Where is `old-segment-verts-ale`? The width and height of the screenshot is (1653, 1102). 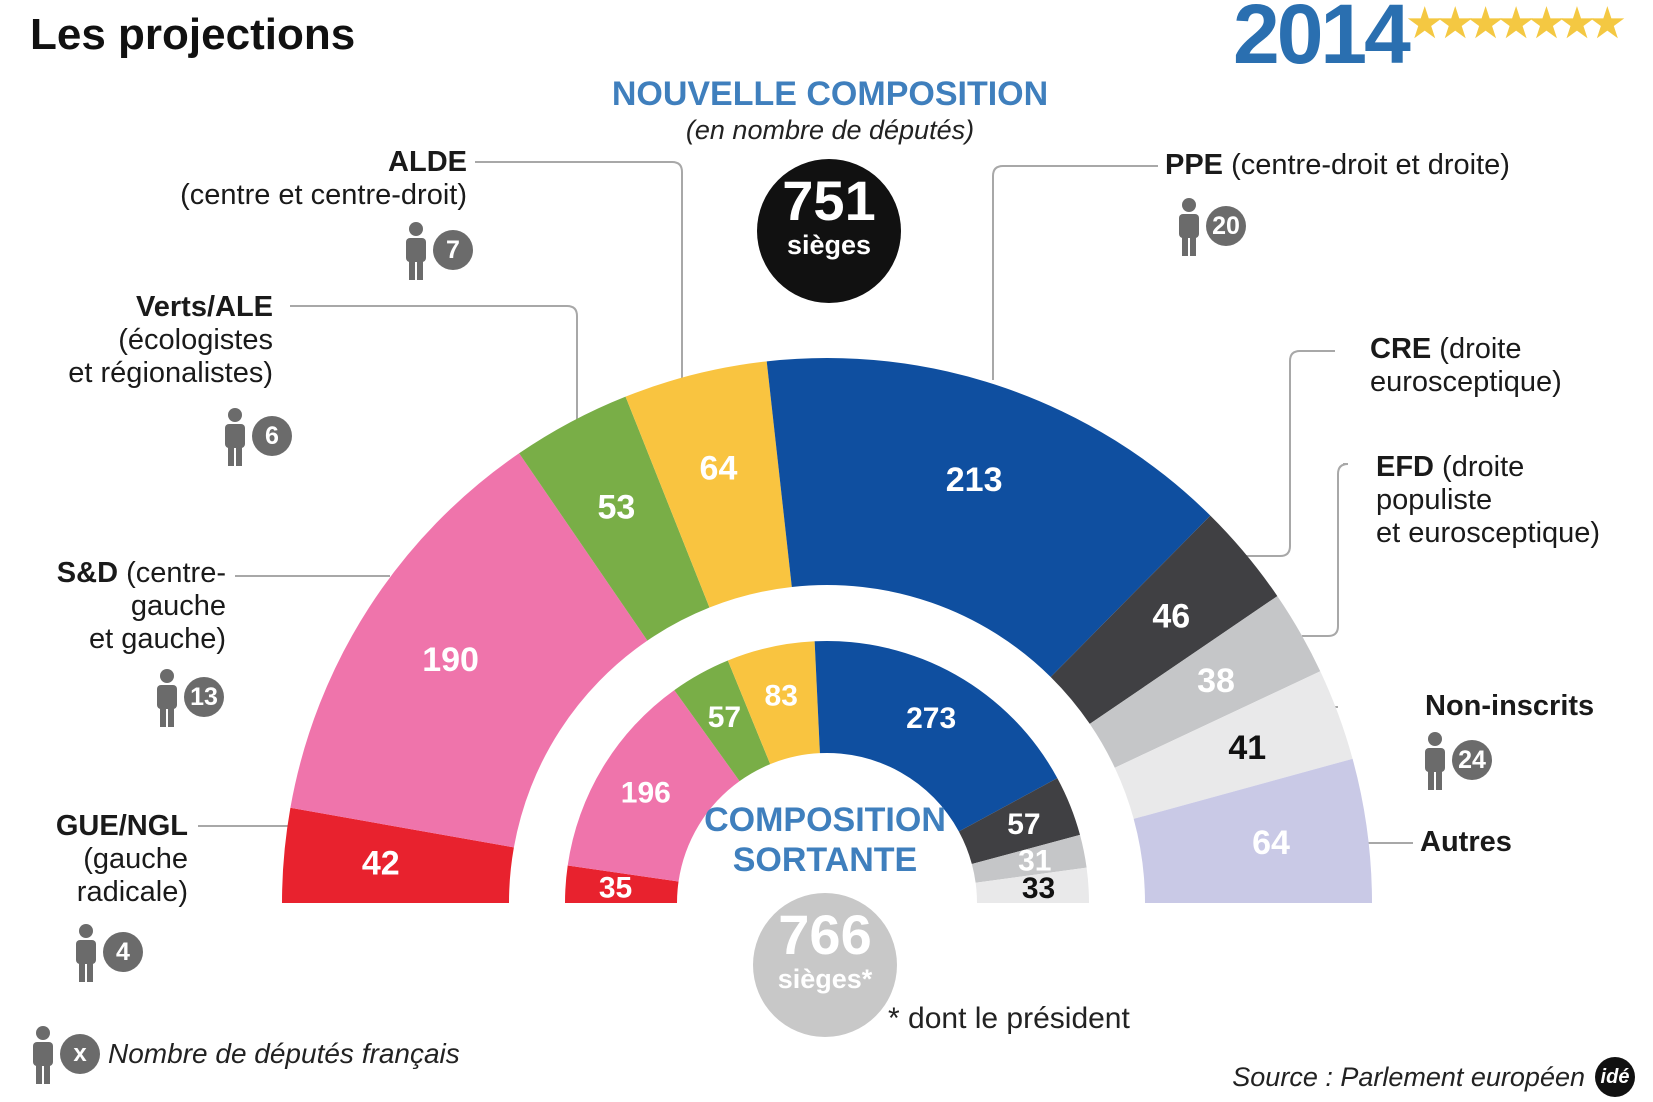 old-segment-verts-ale is located at coordinates (722, 721).